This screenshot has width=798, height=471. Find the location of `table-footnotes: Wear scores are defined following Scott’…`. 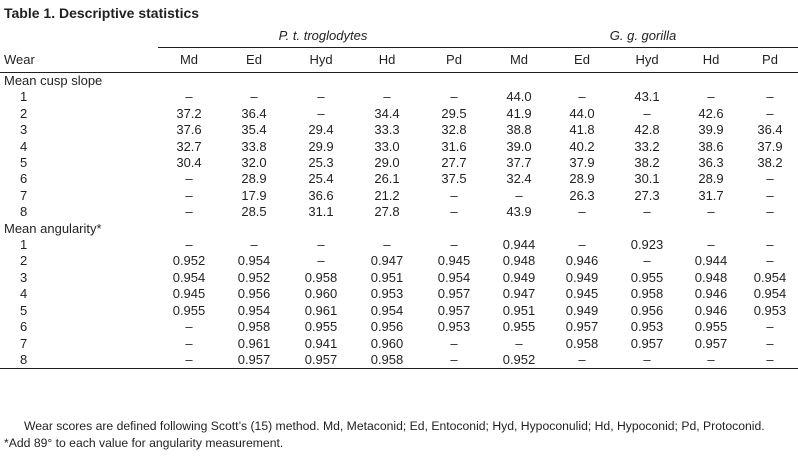

table-footnotes: Wear scores are defined following Scott’… is located at coordinates (399, 435).